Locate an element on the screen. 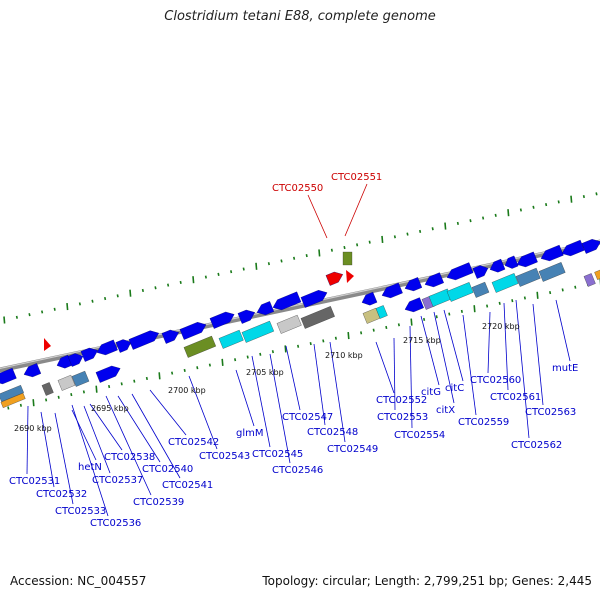  gene-label: CTC02545 is located at coordinates (277, 454).